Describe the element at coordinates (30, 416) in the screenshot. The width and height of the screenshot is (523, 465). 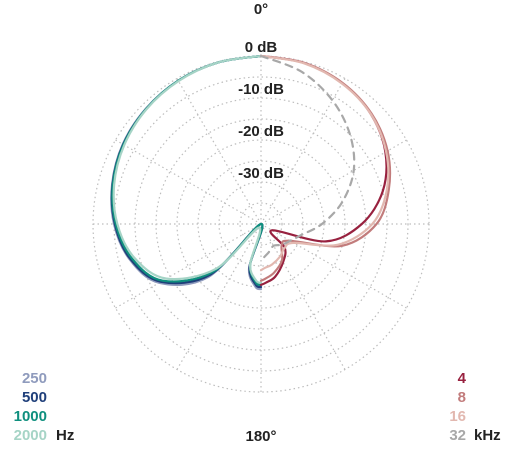
I see `legend-left-entry-1000: 1000` at that location.